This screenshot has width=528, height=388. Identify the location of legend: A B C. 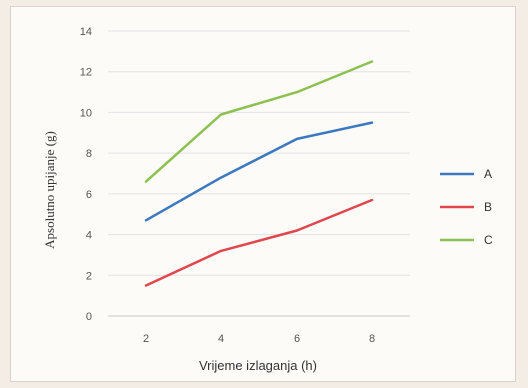
(466, 207).